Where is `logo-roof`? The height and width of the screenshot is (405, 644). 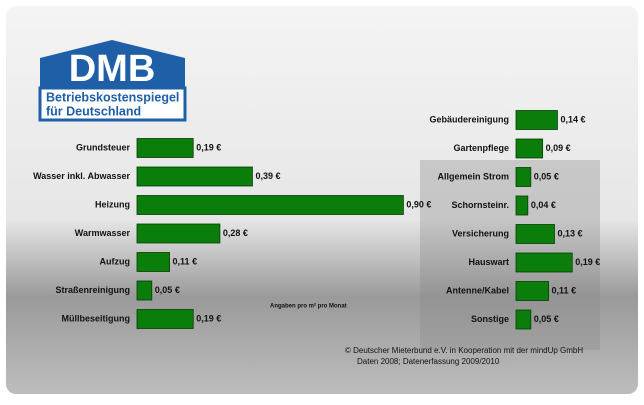
logo-roof is located at coordinates (112, 65).